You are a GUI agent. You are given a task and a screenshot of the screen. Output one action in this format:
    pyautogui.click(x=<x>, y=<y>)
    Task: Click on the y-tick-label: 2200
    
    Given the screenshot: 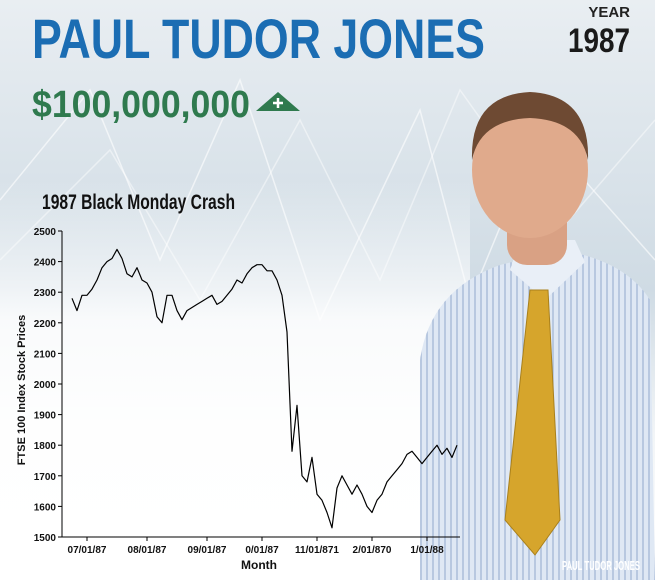 What is the action you would take?
    pyautogui.click(x=45, y=324)
    